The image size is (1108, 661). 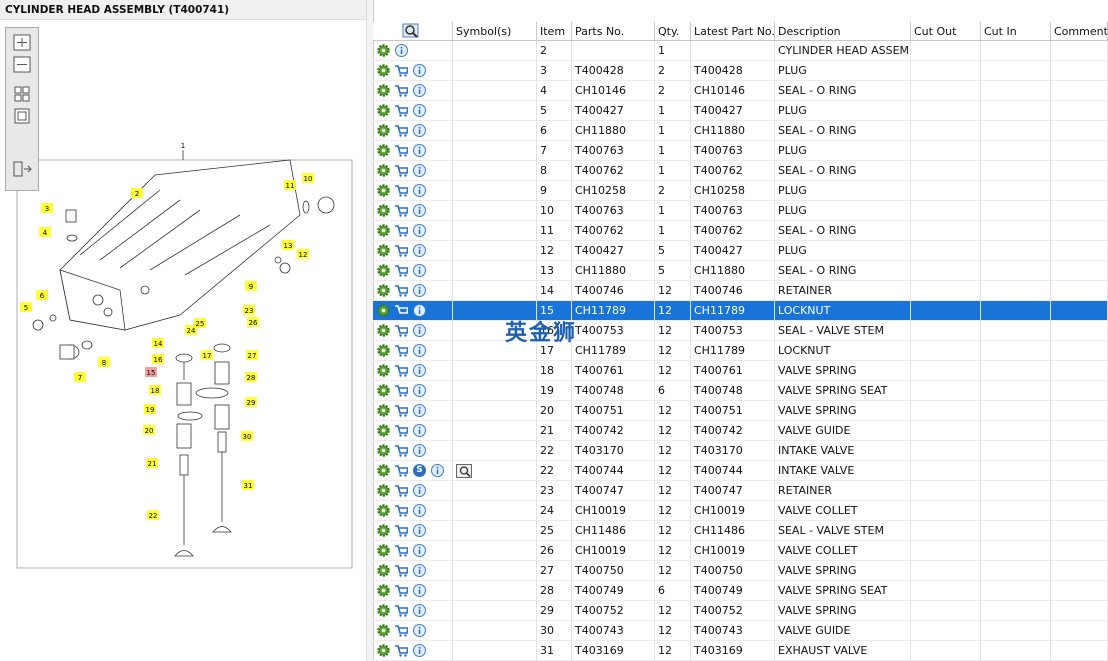 I want to click on table-row: 19 T400748 6 T400748 VALVE SPRING SEAT, so click(x=740, y=391).